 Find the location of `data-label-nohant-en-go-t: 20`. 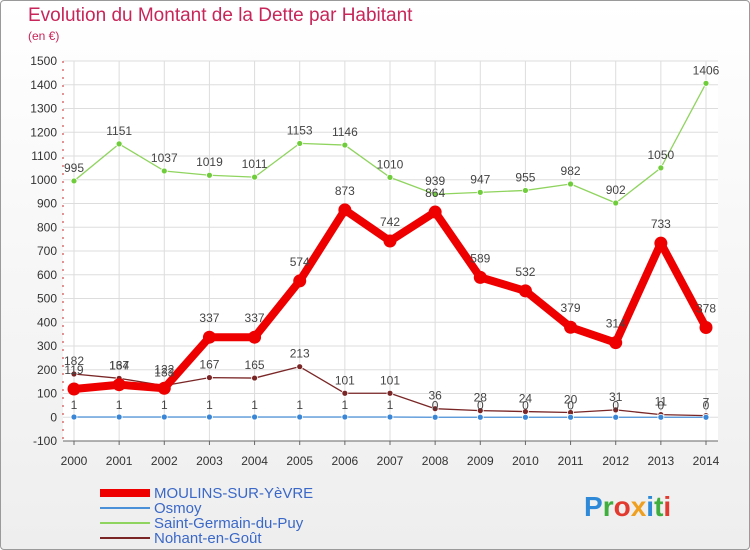

data-label-nohant-en-go-t: 20 is located at coordinates (571, 400).